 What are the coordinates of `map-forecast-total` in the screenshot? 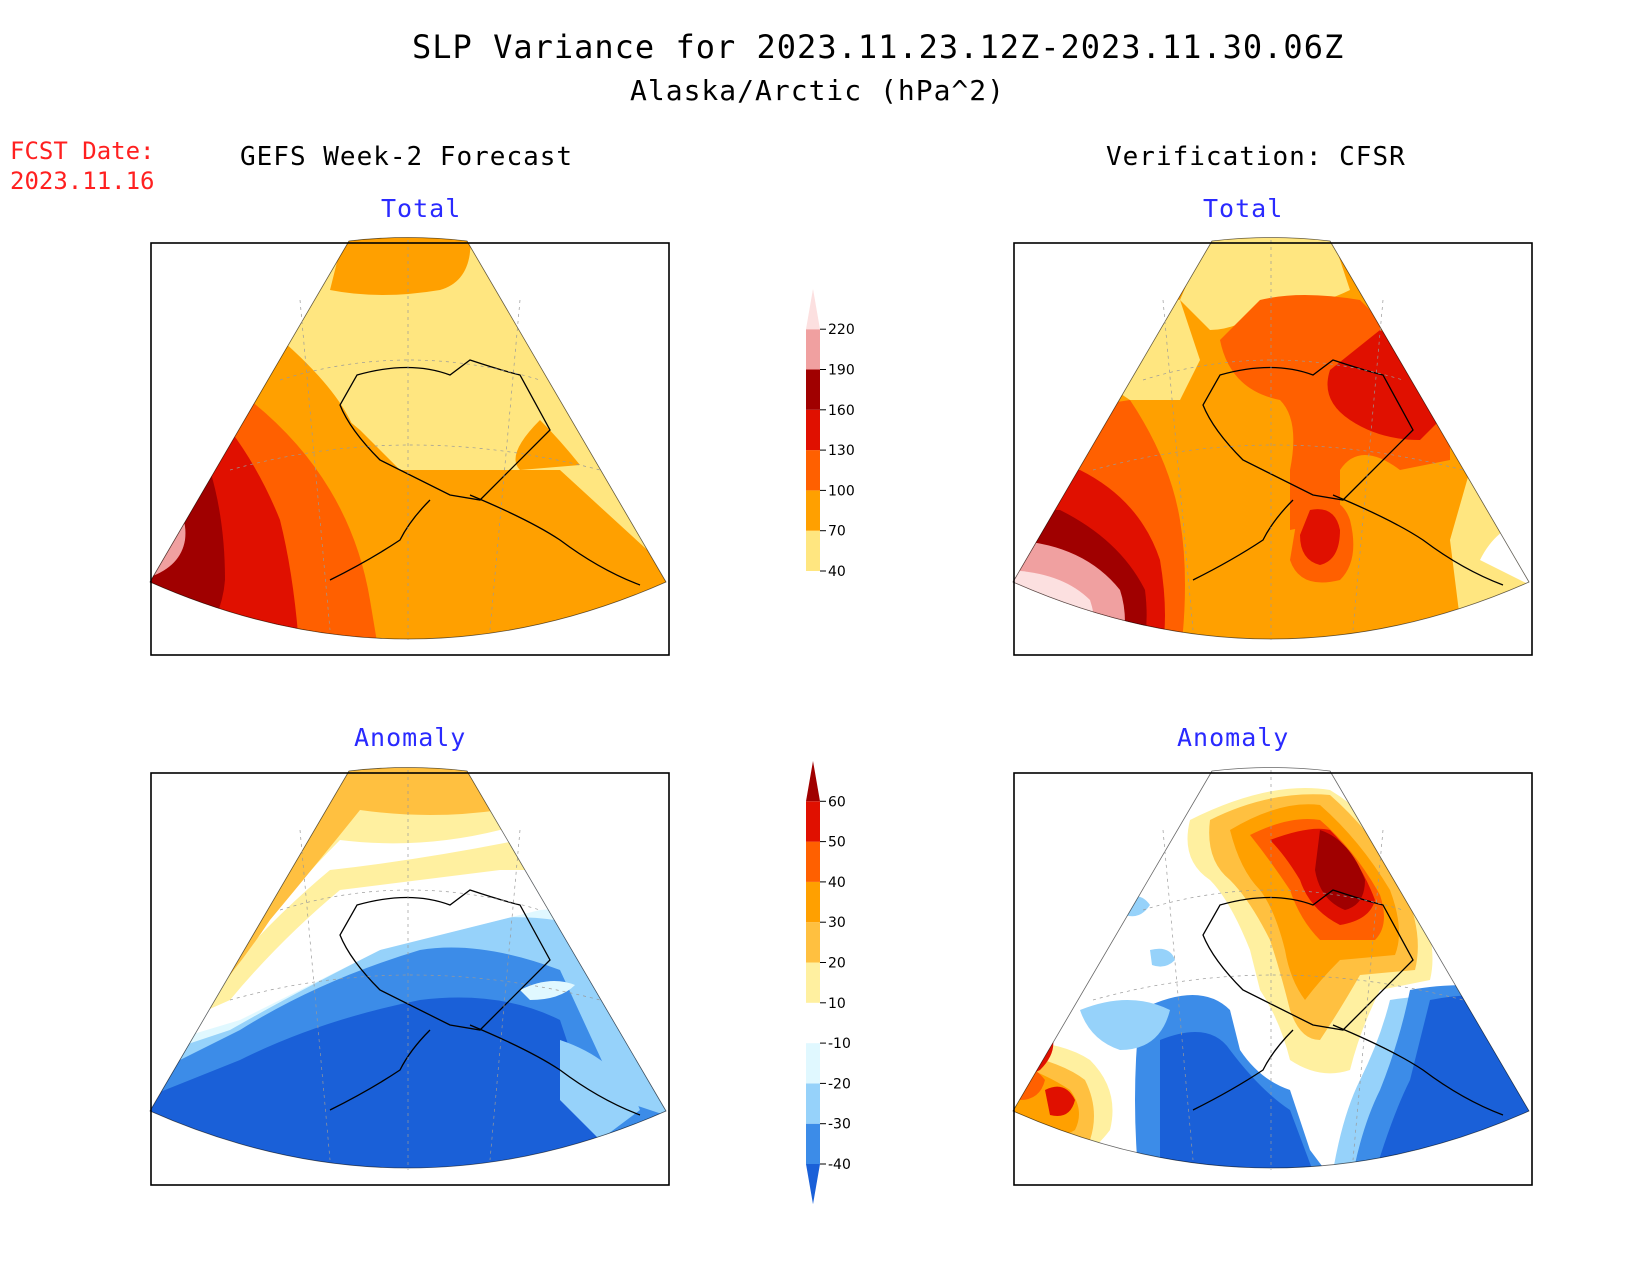 It's located at (409, 446).